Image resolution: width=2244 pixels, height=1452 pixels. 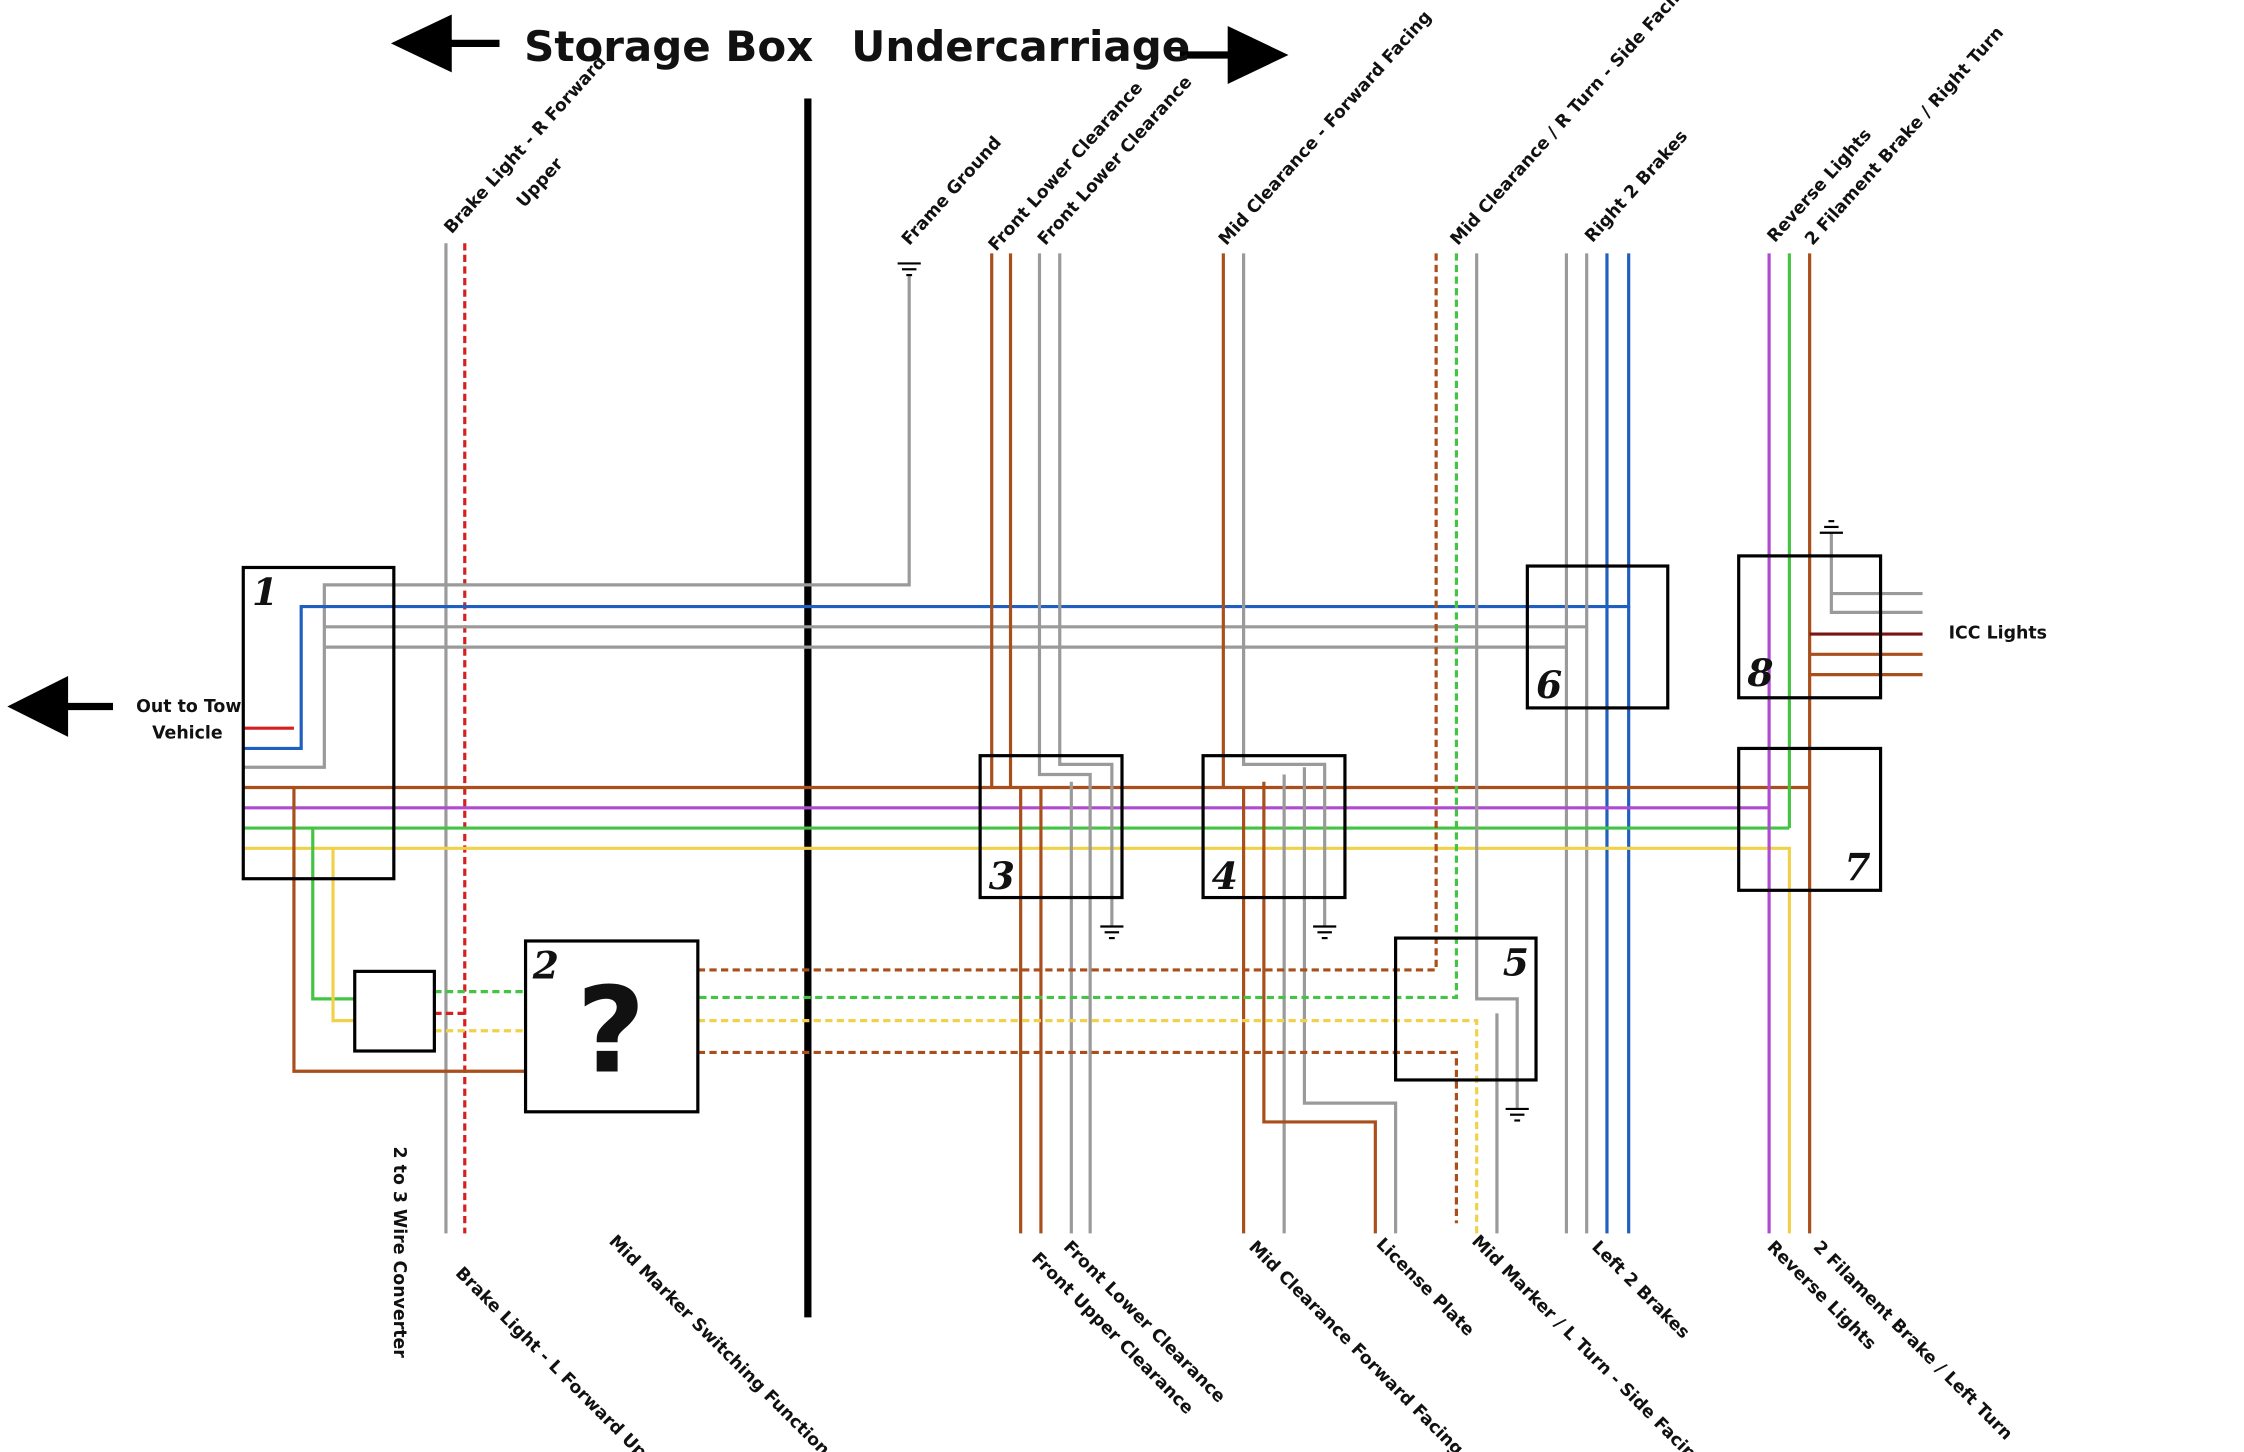 What do you see at coordinates (1516, 963) in the screenshot?
I see `box-number: 5` at bounding box center [1516, 963].